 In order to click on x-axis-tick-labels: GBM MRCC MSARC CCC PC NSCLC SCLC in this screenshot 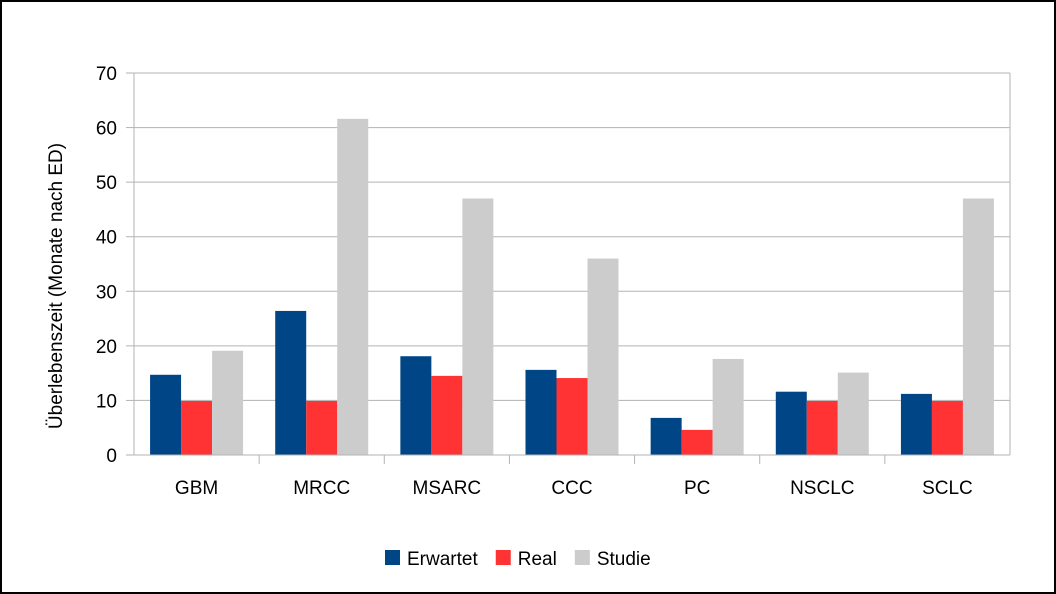, I will do `click(574, 488)`.